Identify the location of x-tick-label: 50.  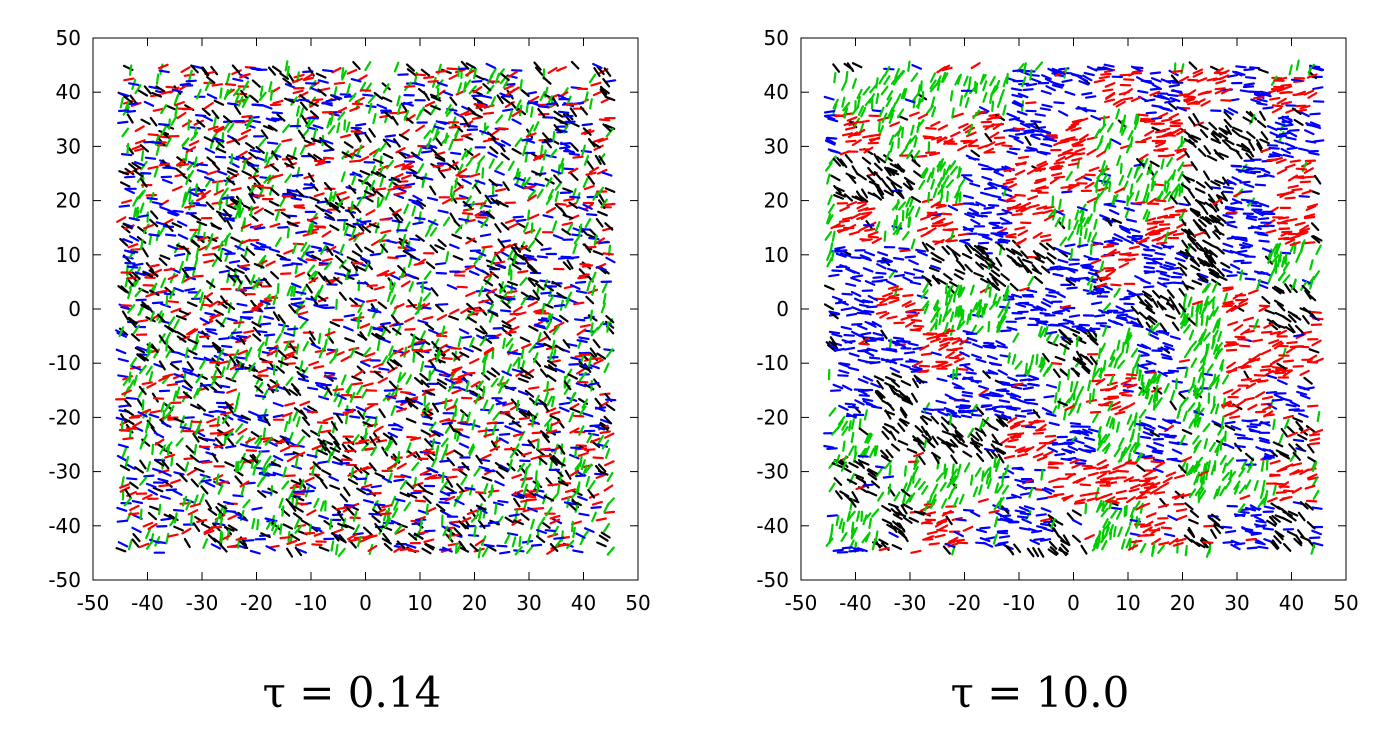
(637, 603).